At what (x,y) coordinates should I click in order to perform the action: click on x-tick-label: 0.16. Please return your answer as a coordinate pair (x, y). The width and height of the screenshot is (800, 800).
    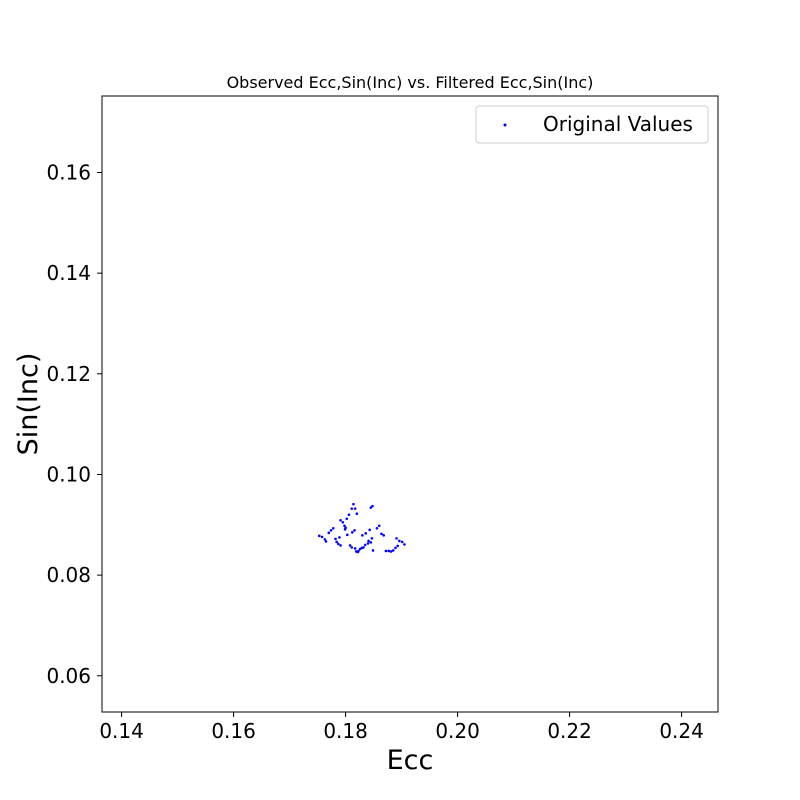
    Looking at the image, I should click on (233, 731).